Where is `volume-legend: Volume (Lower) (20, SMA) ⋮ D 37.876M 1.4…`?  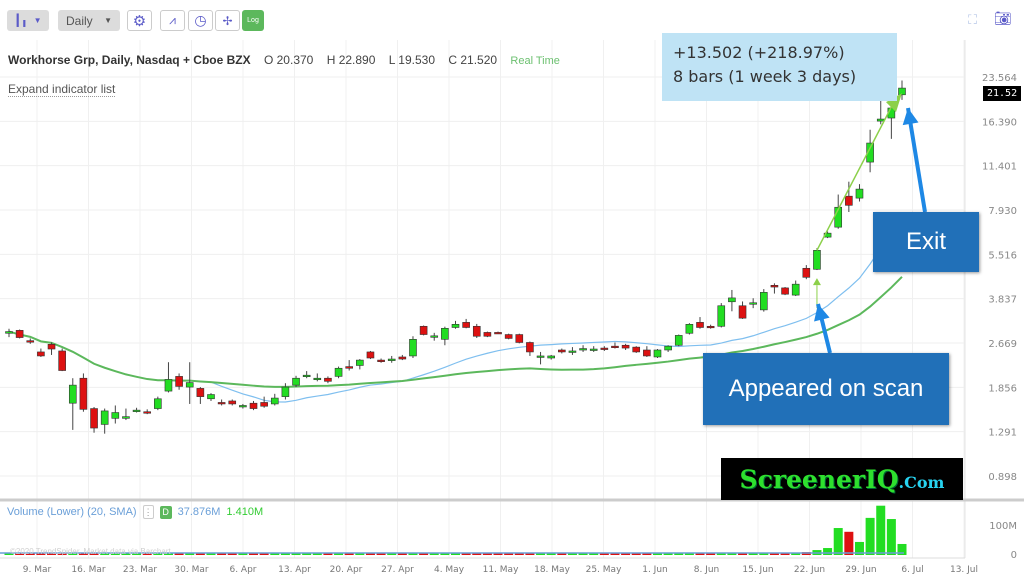
volume-legend: Volume (Lower) (20, SMA) ⋮ D 37.876M 1.4… is located at coordinates (135, 512).